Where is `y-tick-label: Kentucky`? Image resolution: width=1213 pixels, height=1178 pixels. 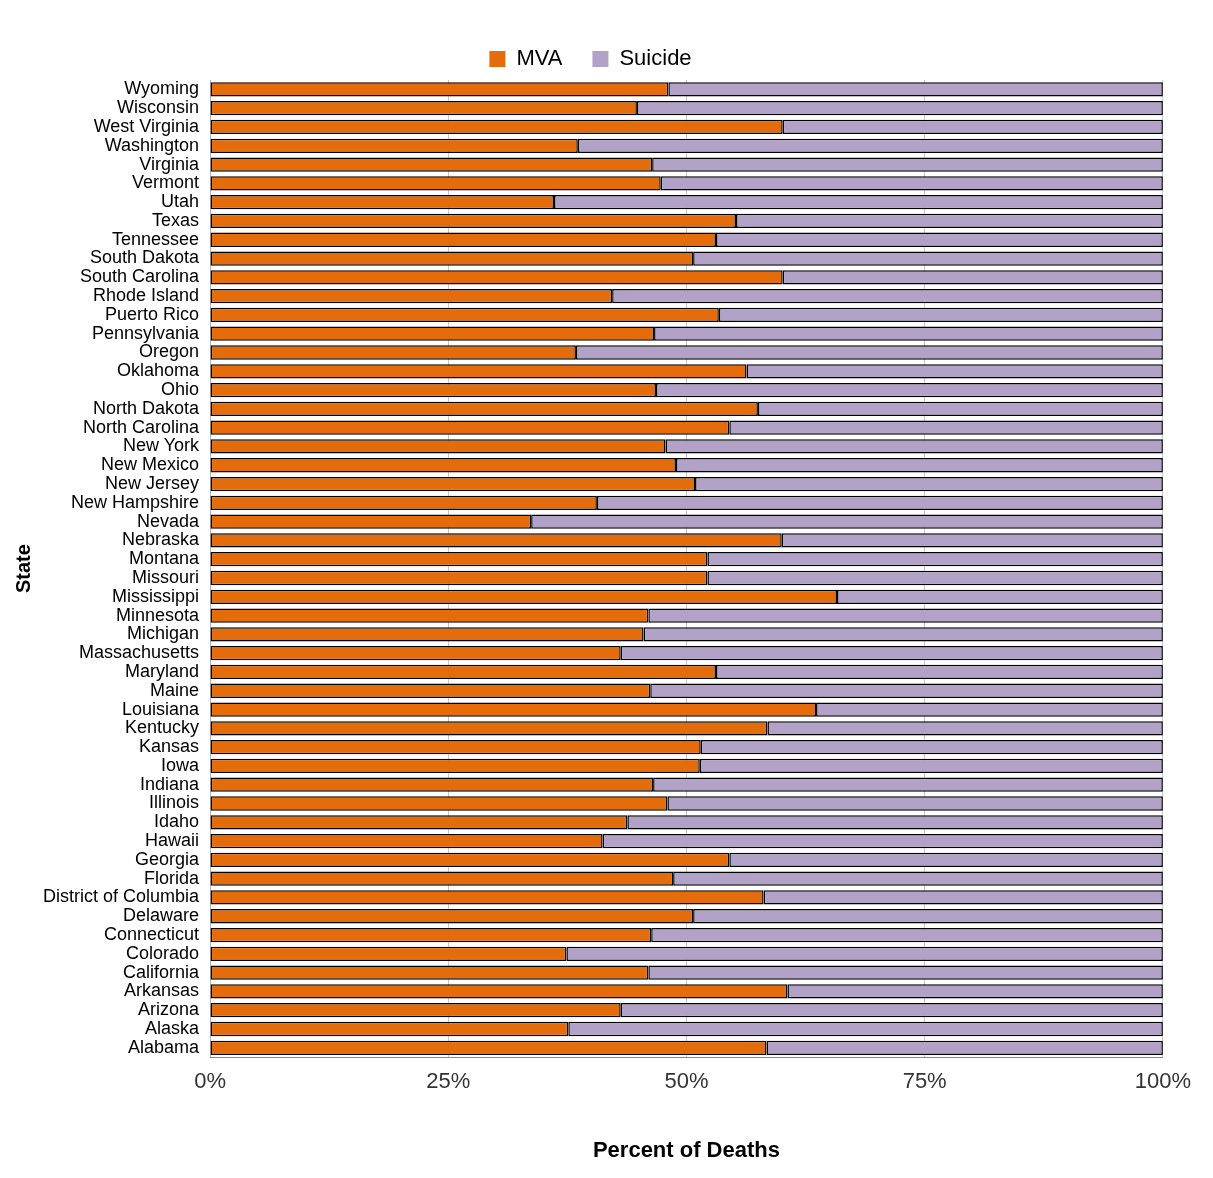
y-tick-label: Kentucky is located at coordinates (162, 727).